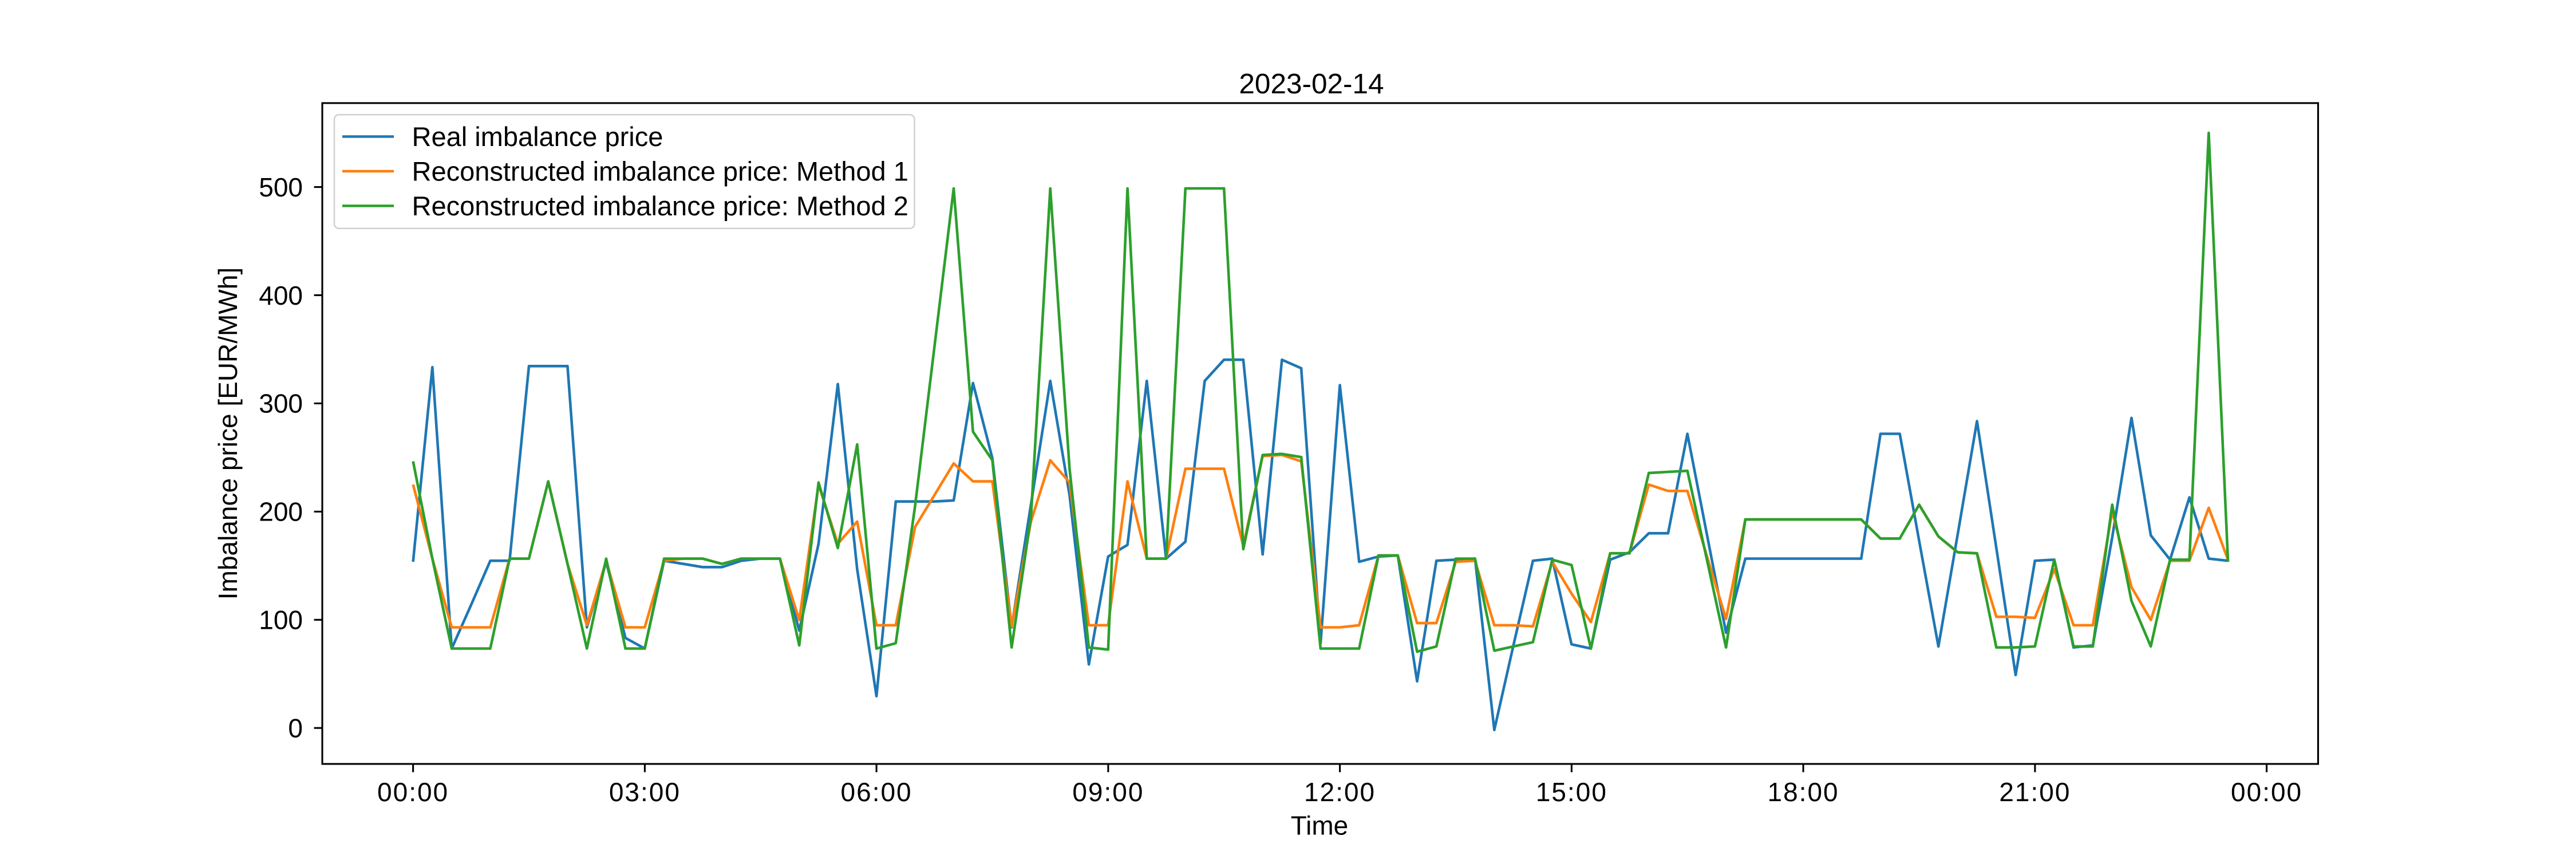 The height and width of the screenshot is (859, 2576). Describe the element at coordinates (660, 171) in the screenshot. I see `svg-text:Reconstructed imbalance price:: Reconstructed imbalance price: Method 1` at that location.